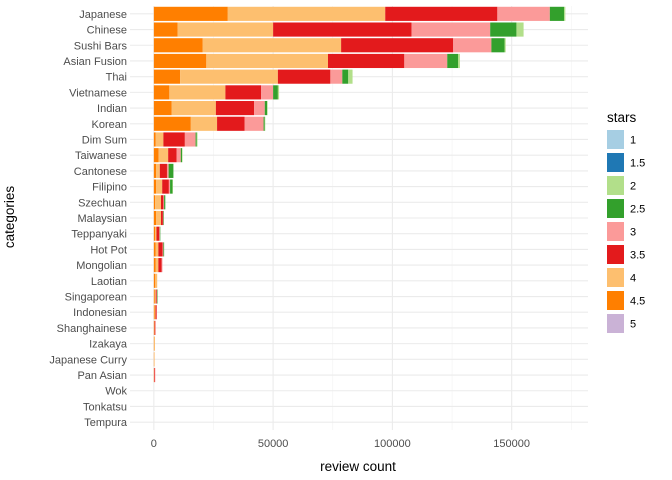 The height and width of the screenshot is (480, 672). What do you see at coordinates (105, 407) in the screenshot?
I see `y-tick-label: Tonkatsu` at bounding box center [105, 407].